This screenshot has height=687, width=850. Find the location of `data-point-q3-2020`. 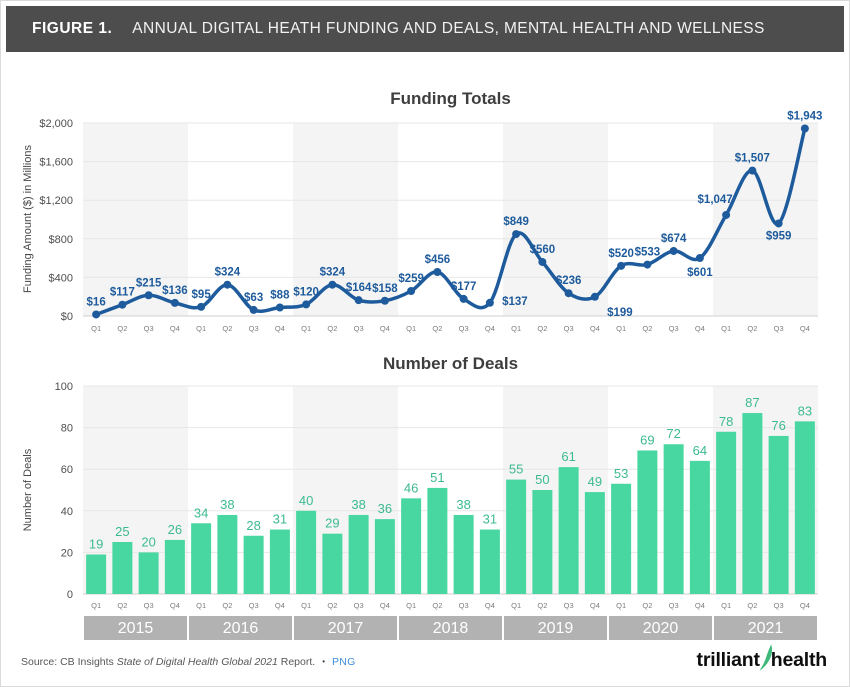

data-point-q3-2020 is located at coordinates (673, 250).